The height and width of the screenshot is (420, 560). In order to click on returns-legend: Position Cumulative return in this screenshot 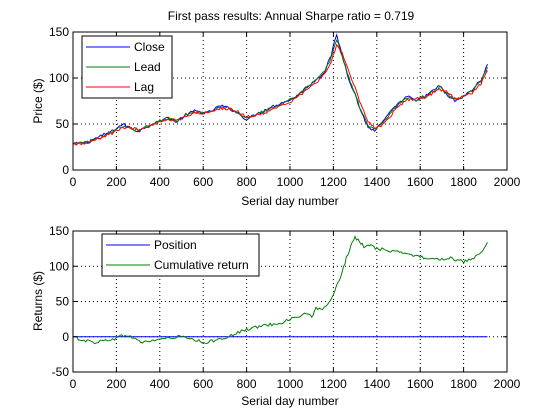, I will do `click(180, 255)`.